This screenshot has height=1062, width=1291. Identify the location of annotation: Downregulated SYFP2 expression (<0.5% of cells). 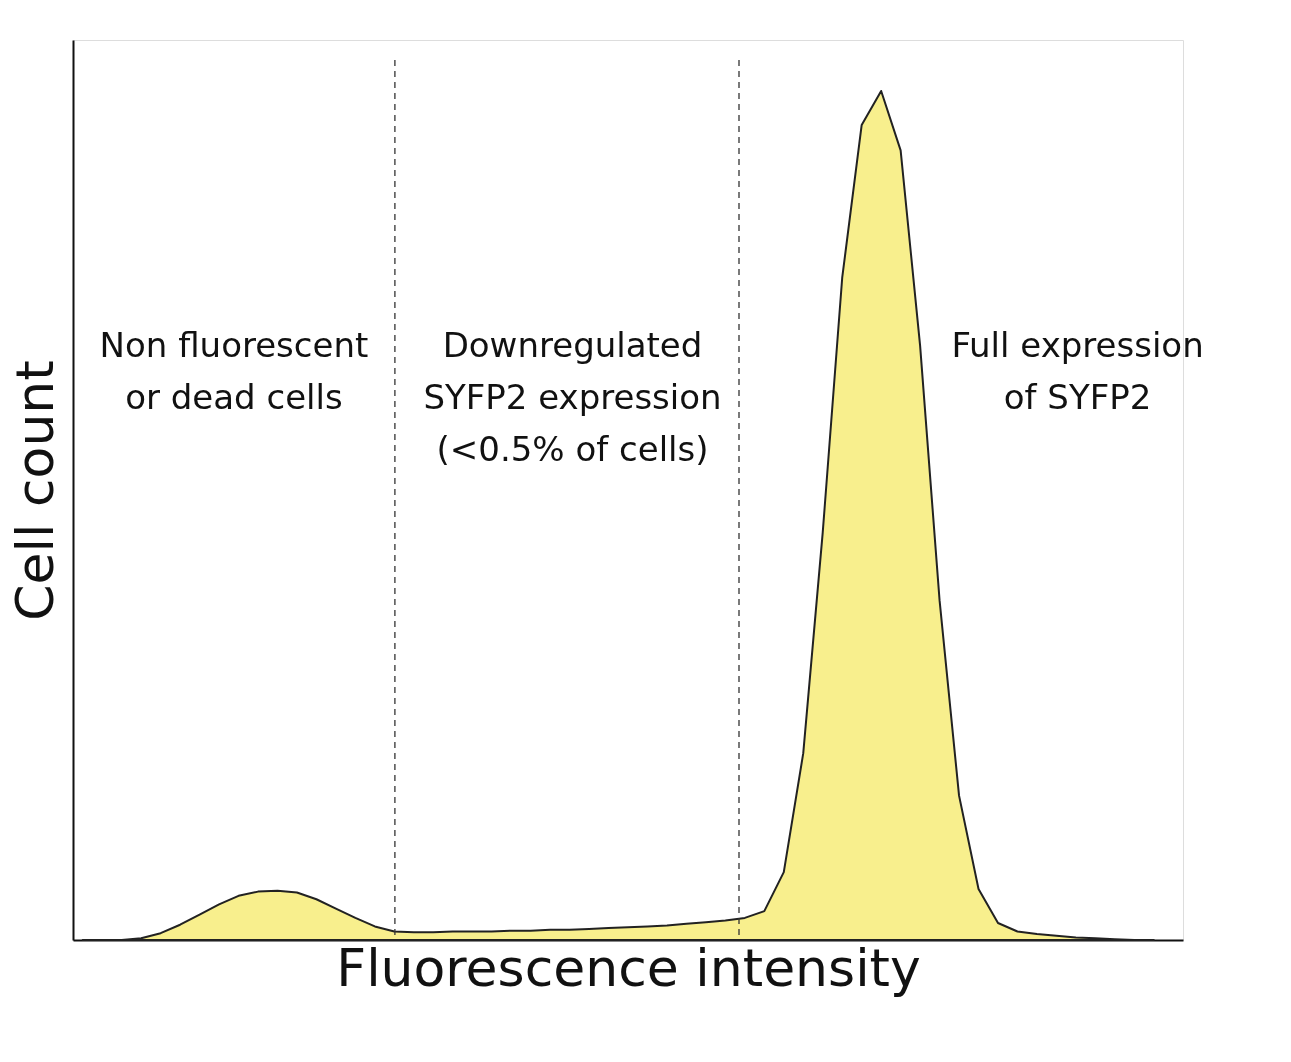
(572, 397).